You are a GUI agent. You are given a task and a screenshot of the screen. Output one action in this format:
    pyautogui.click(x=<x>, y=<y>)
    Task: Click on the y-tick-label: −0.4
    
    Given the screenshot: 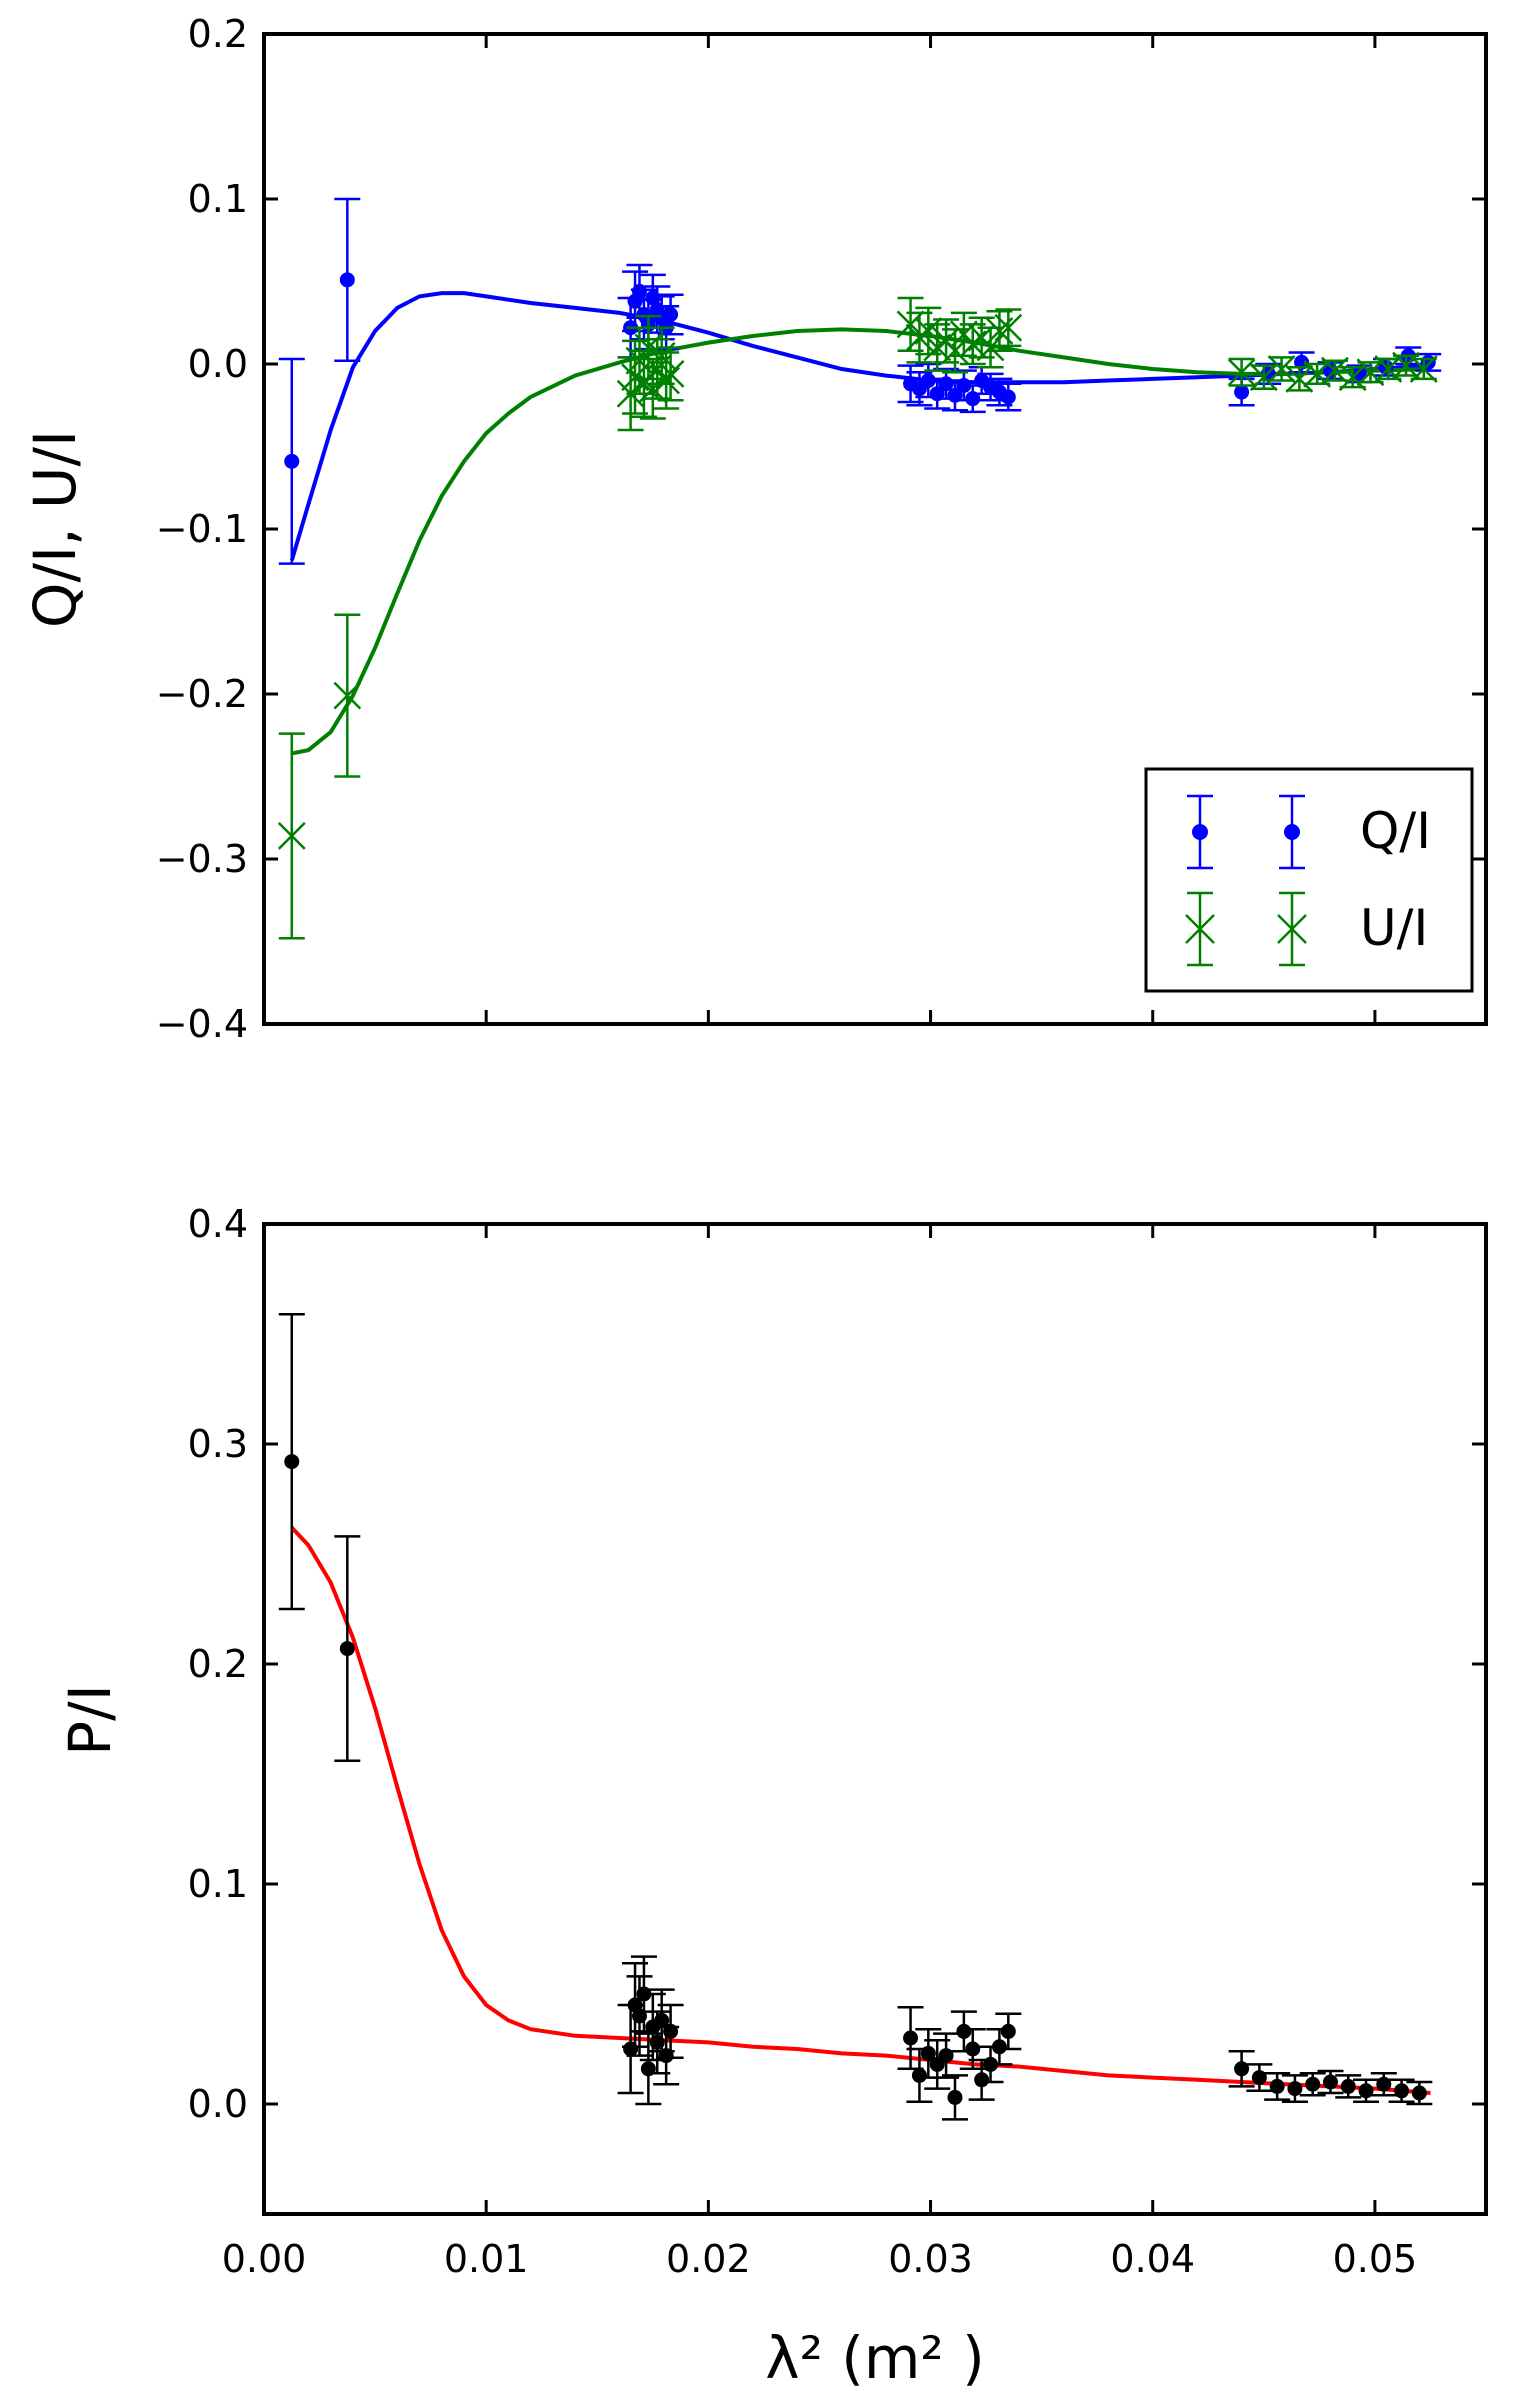 What is the action you would take?
    pyautogui.click(x=202, y=1024)
    